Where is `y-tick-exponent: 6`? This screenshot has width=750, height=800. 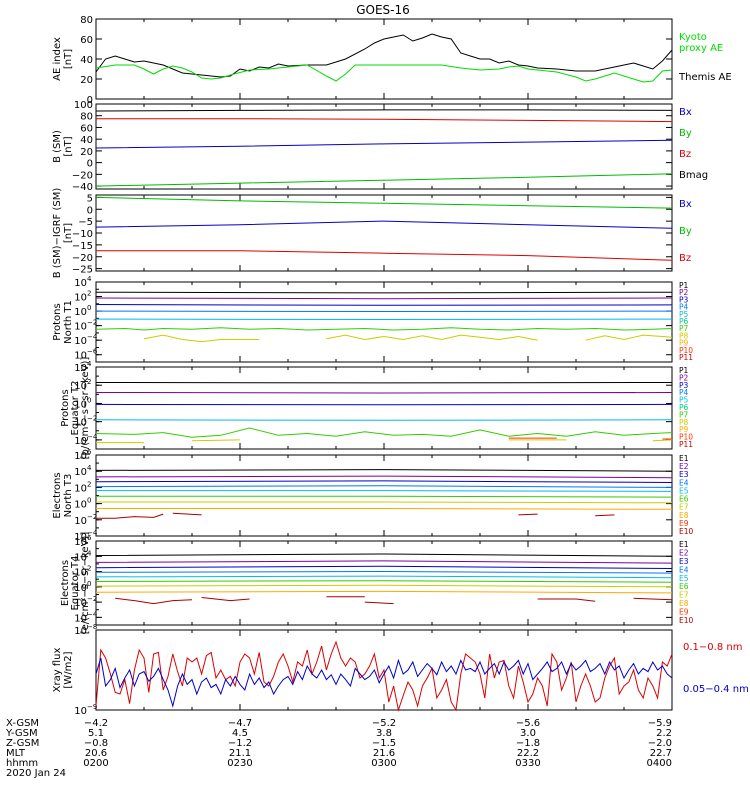 y-tick-exponent: 6 is located at coordinates (89, 452).